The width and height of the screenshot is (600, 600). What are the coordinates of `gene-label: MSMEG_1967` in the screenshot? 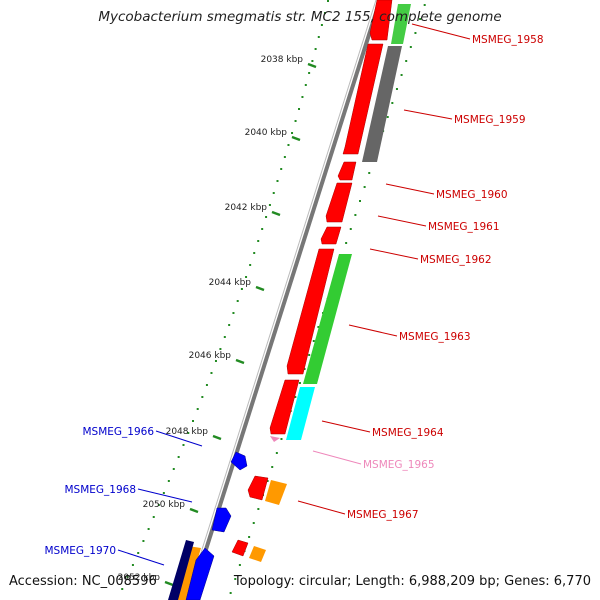 It's located at (383, 515).